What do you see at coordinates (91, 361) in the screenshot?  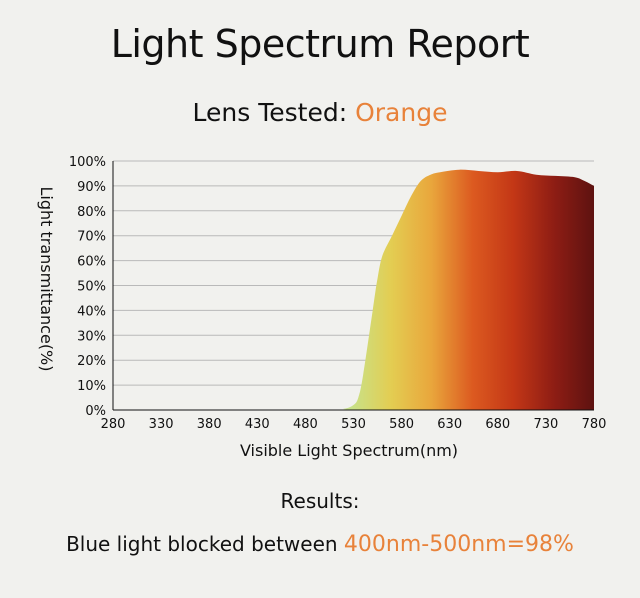 I see `y-tick-label: 20%` at bounding box center [91, 361].